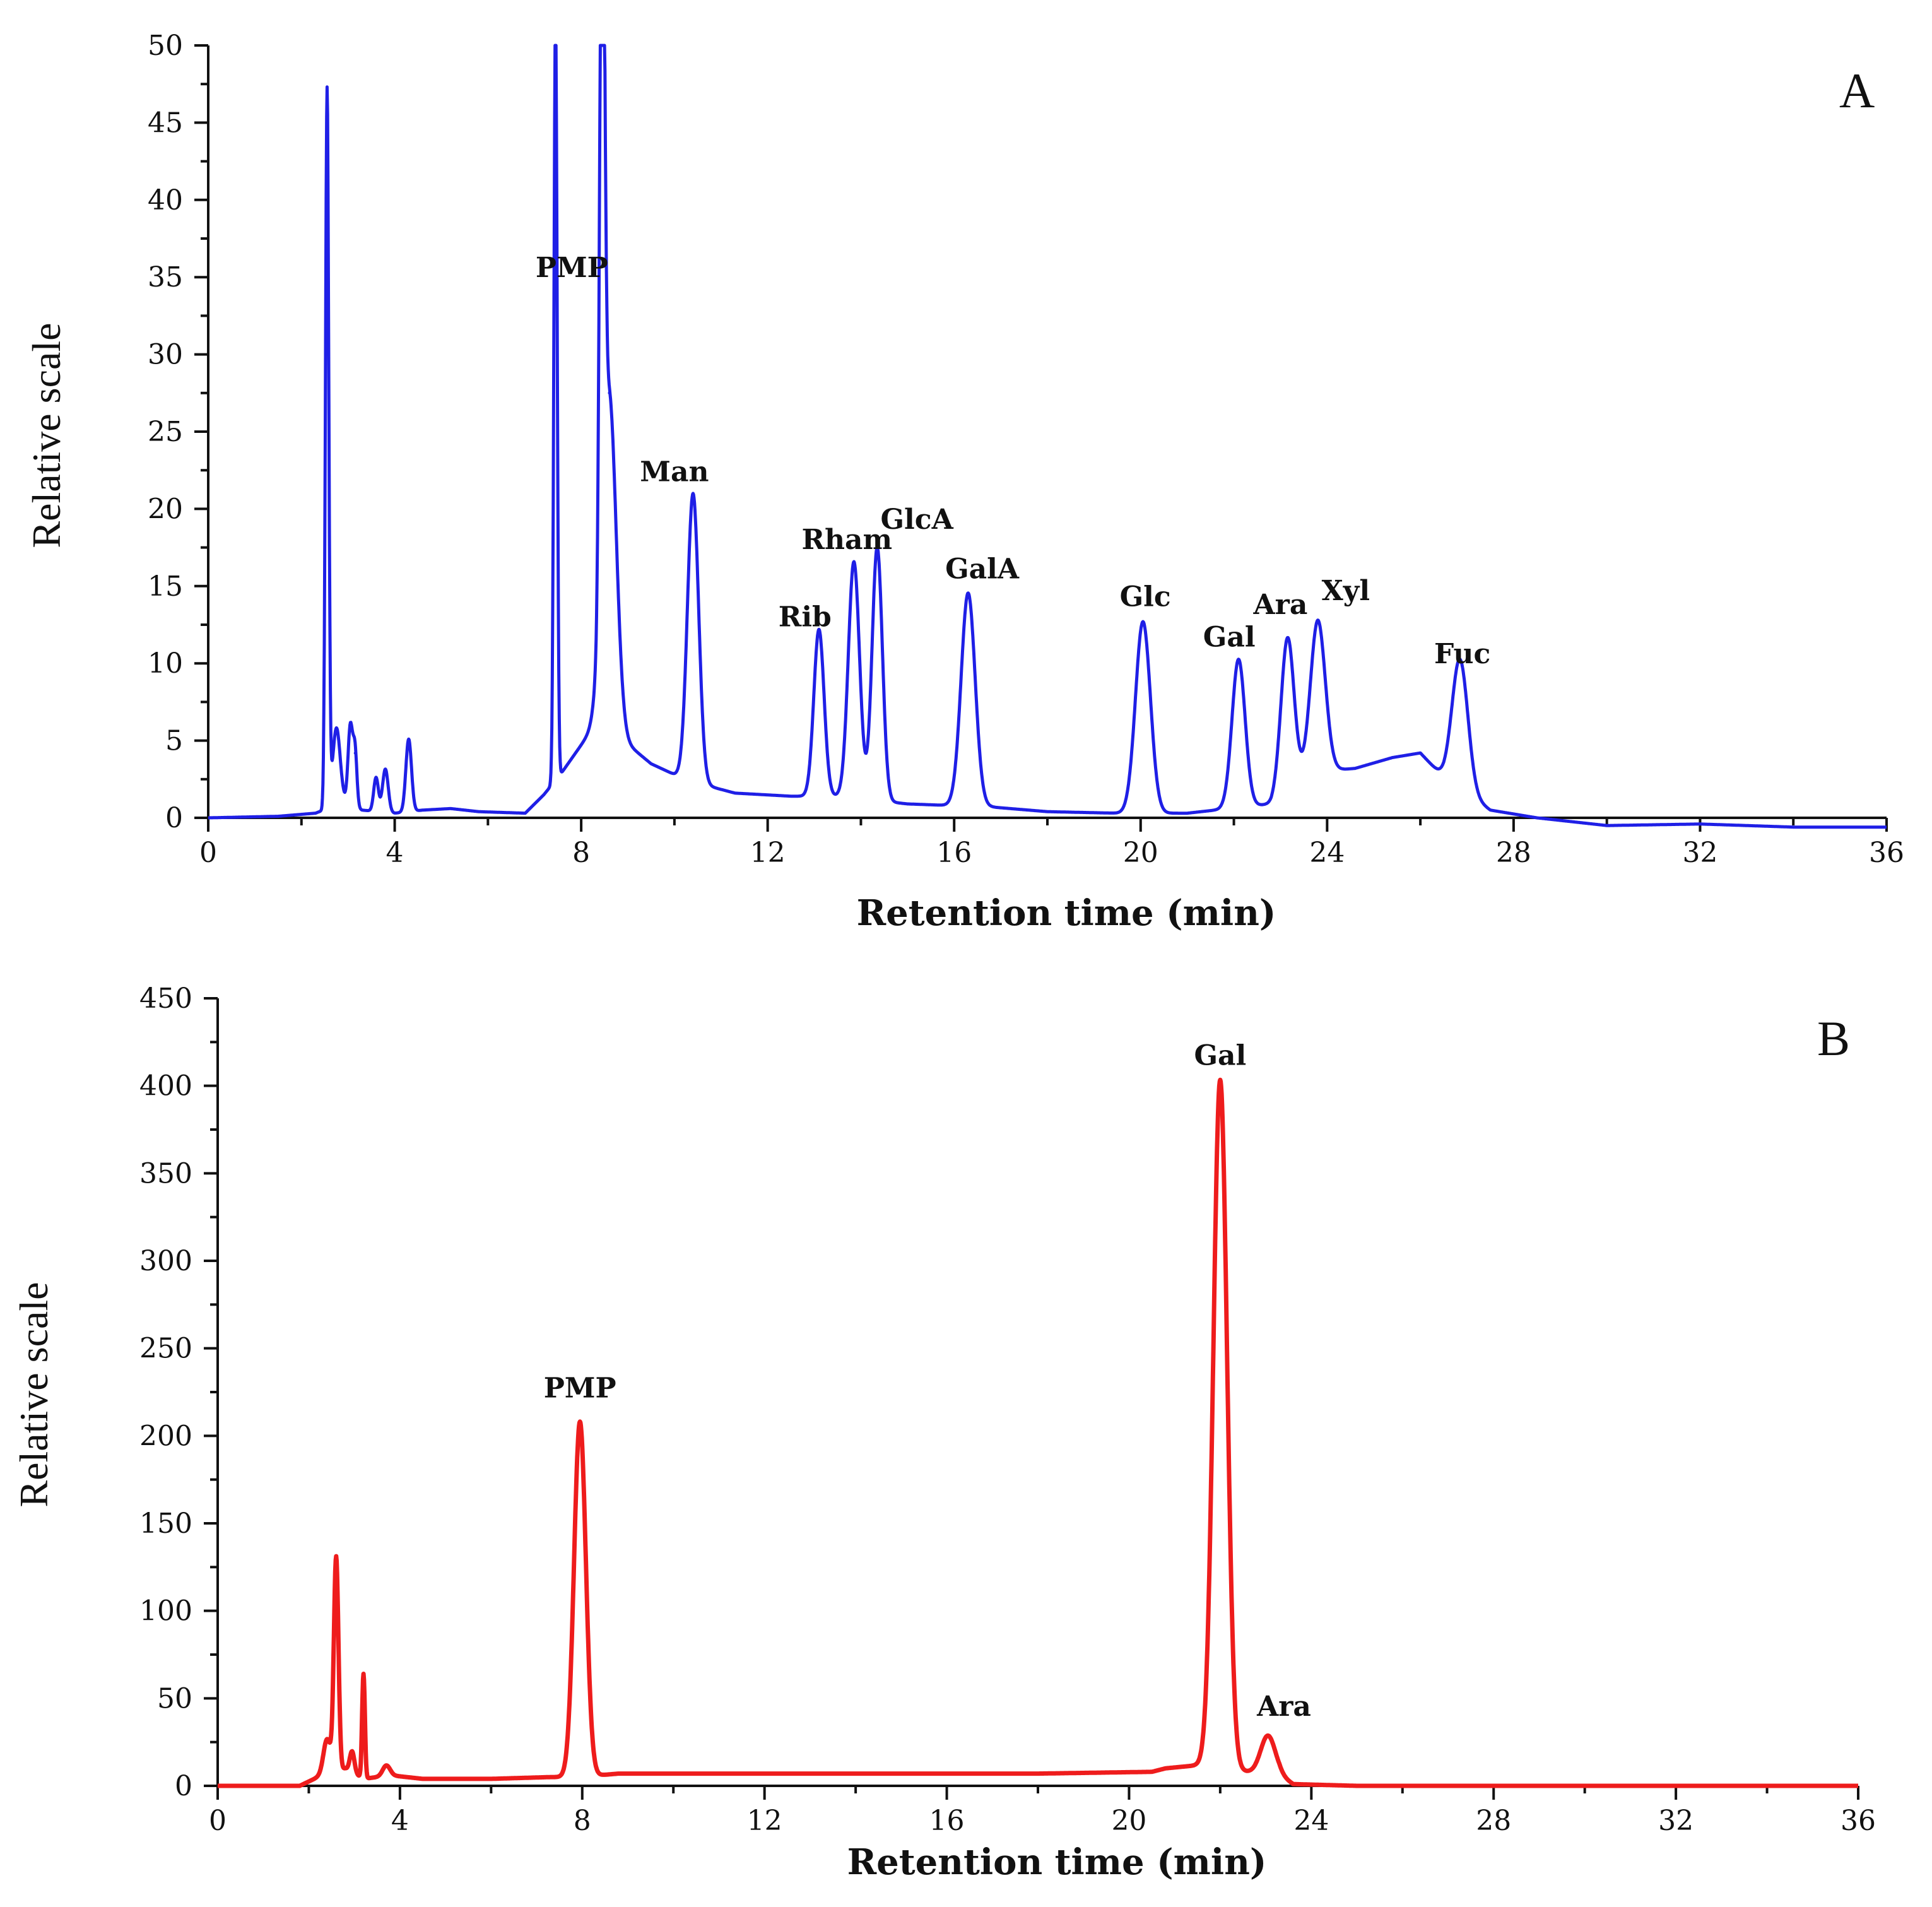 The image size is (1932, 1907). What do you see at coordinates (165, 200) in the screenshot?
I see `y-tick-label: 40` at bounding box center [165, 200].